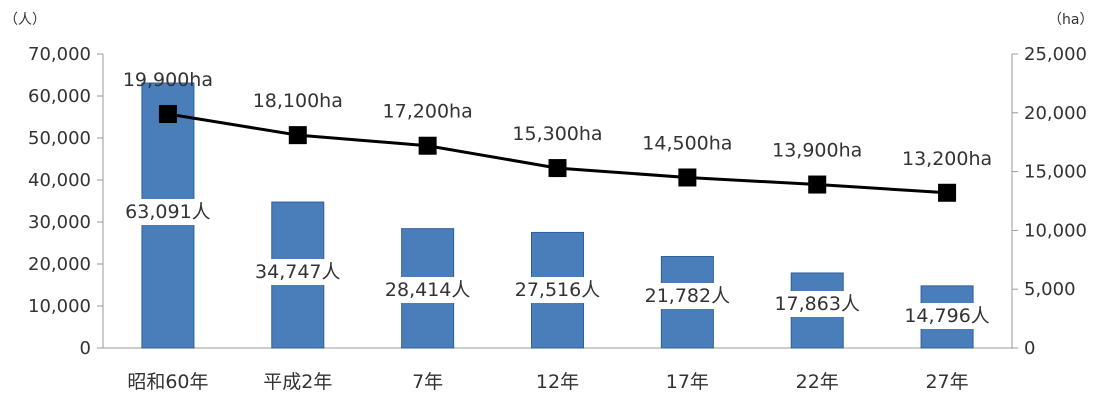 This screenshot has width=1115, height=398. What do you see at coordinates (687, 382) in the screenshot?
I see `category-label: 17年` at bounding box center [687, 382].